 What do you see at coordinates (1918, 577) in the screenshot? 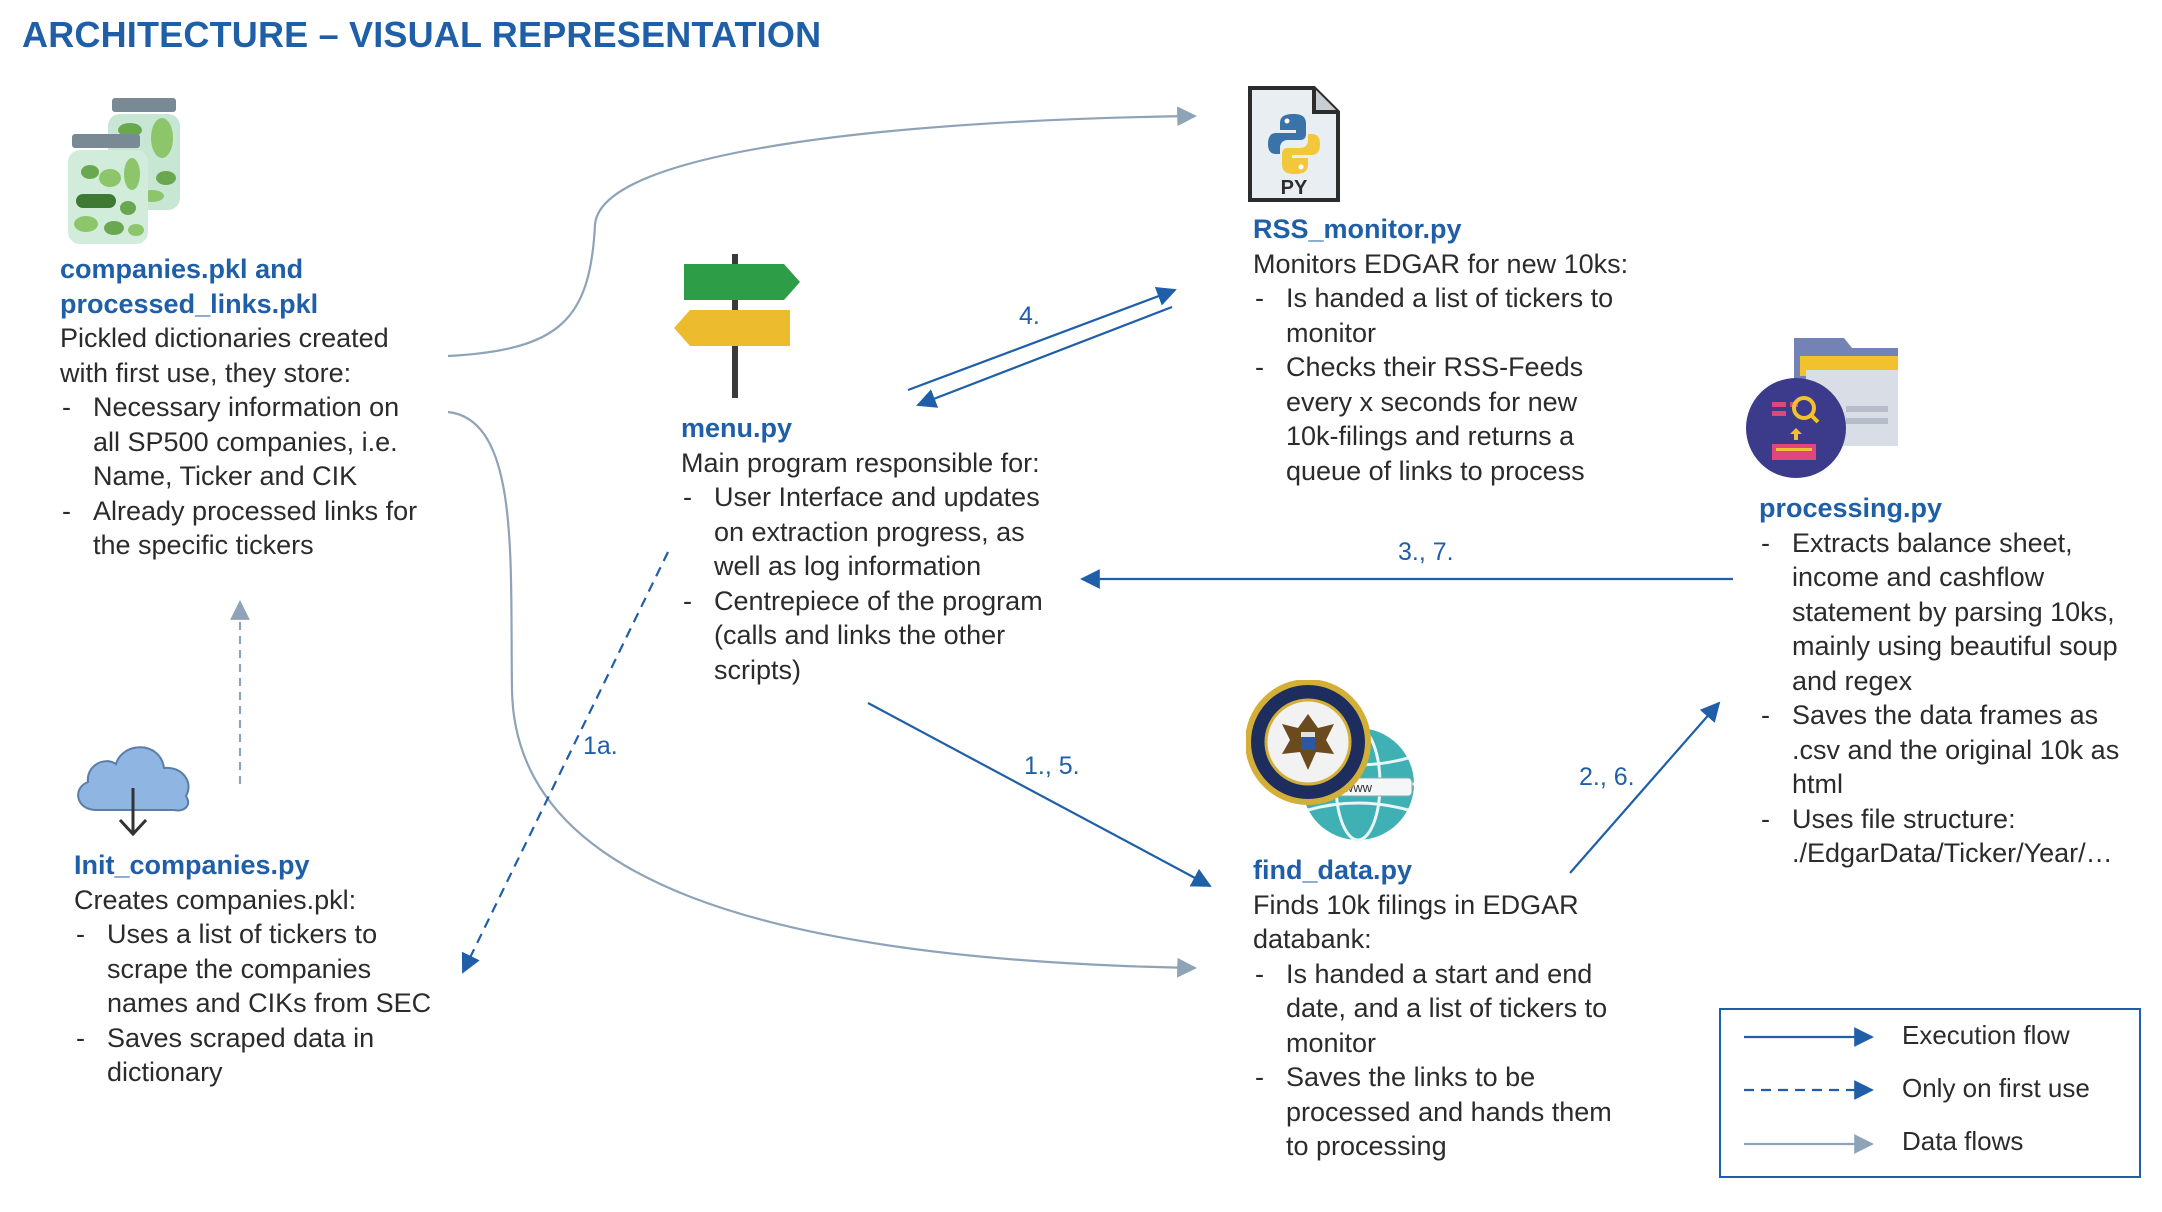
I see `processing-bullet-line: income and cashflow` at bounding box center [1918, 577].